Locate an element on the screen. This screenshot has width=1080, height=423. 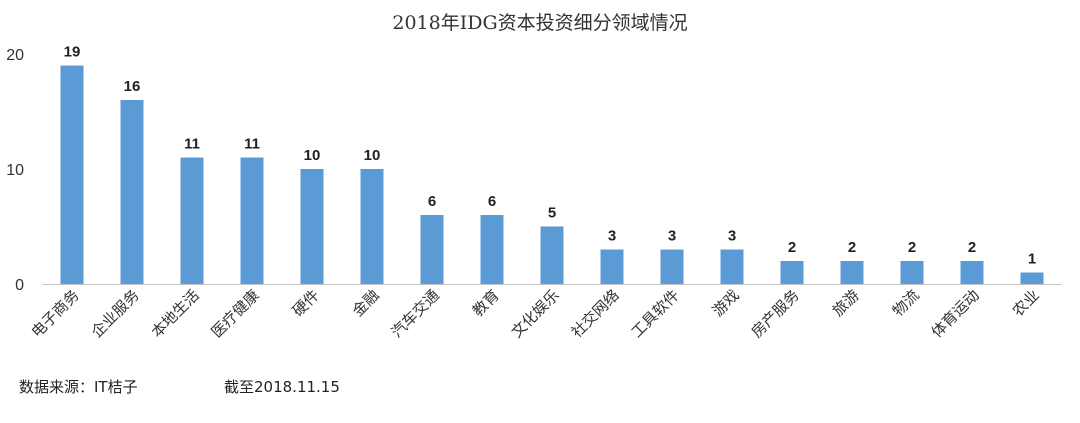
y-tick-label: 10 is located at coordinates (15, 170).